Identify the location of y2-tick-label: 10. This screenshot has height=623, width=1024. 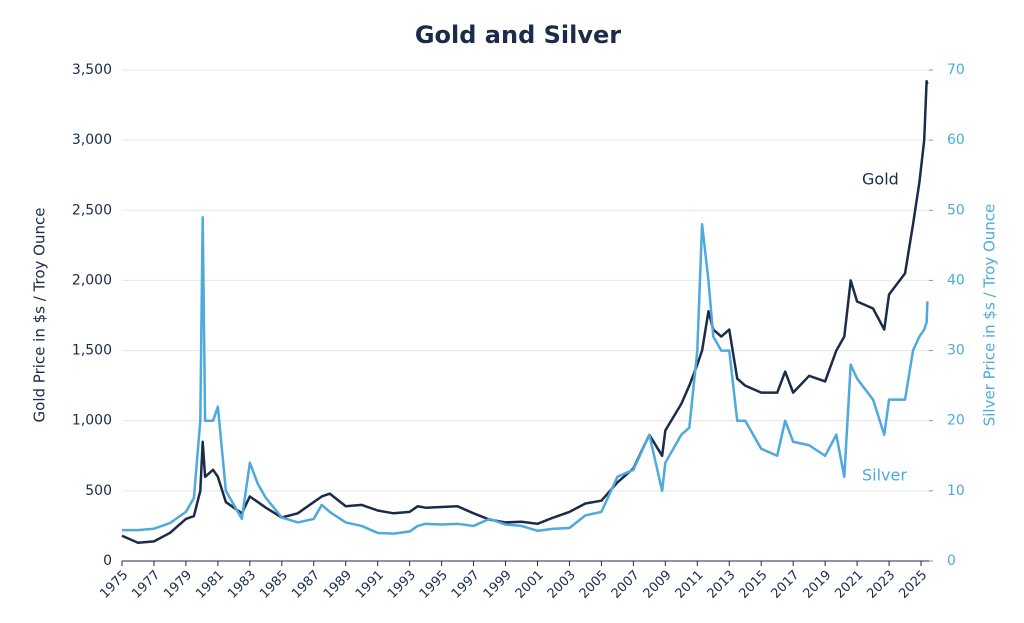
(956, 491).